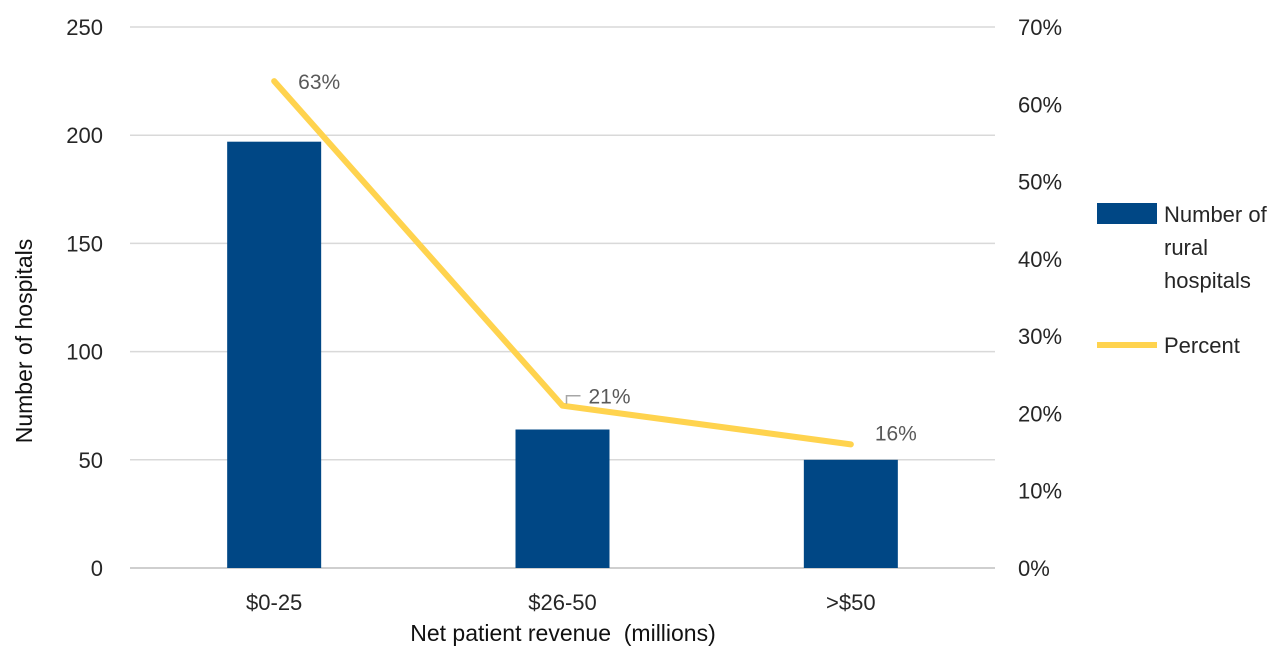 Image resolution: width=1287 pixels, height=646 pixels. What do you see at coordinates (851, 602) in the screenshot?
I see `x-tick-label: >$50` at bounding box center [851, 602].